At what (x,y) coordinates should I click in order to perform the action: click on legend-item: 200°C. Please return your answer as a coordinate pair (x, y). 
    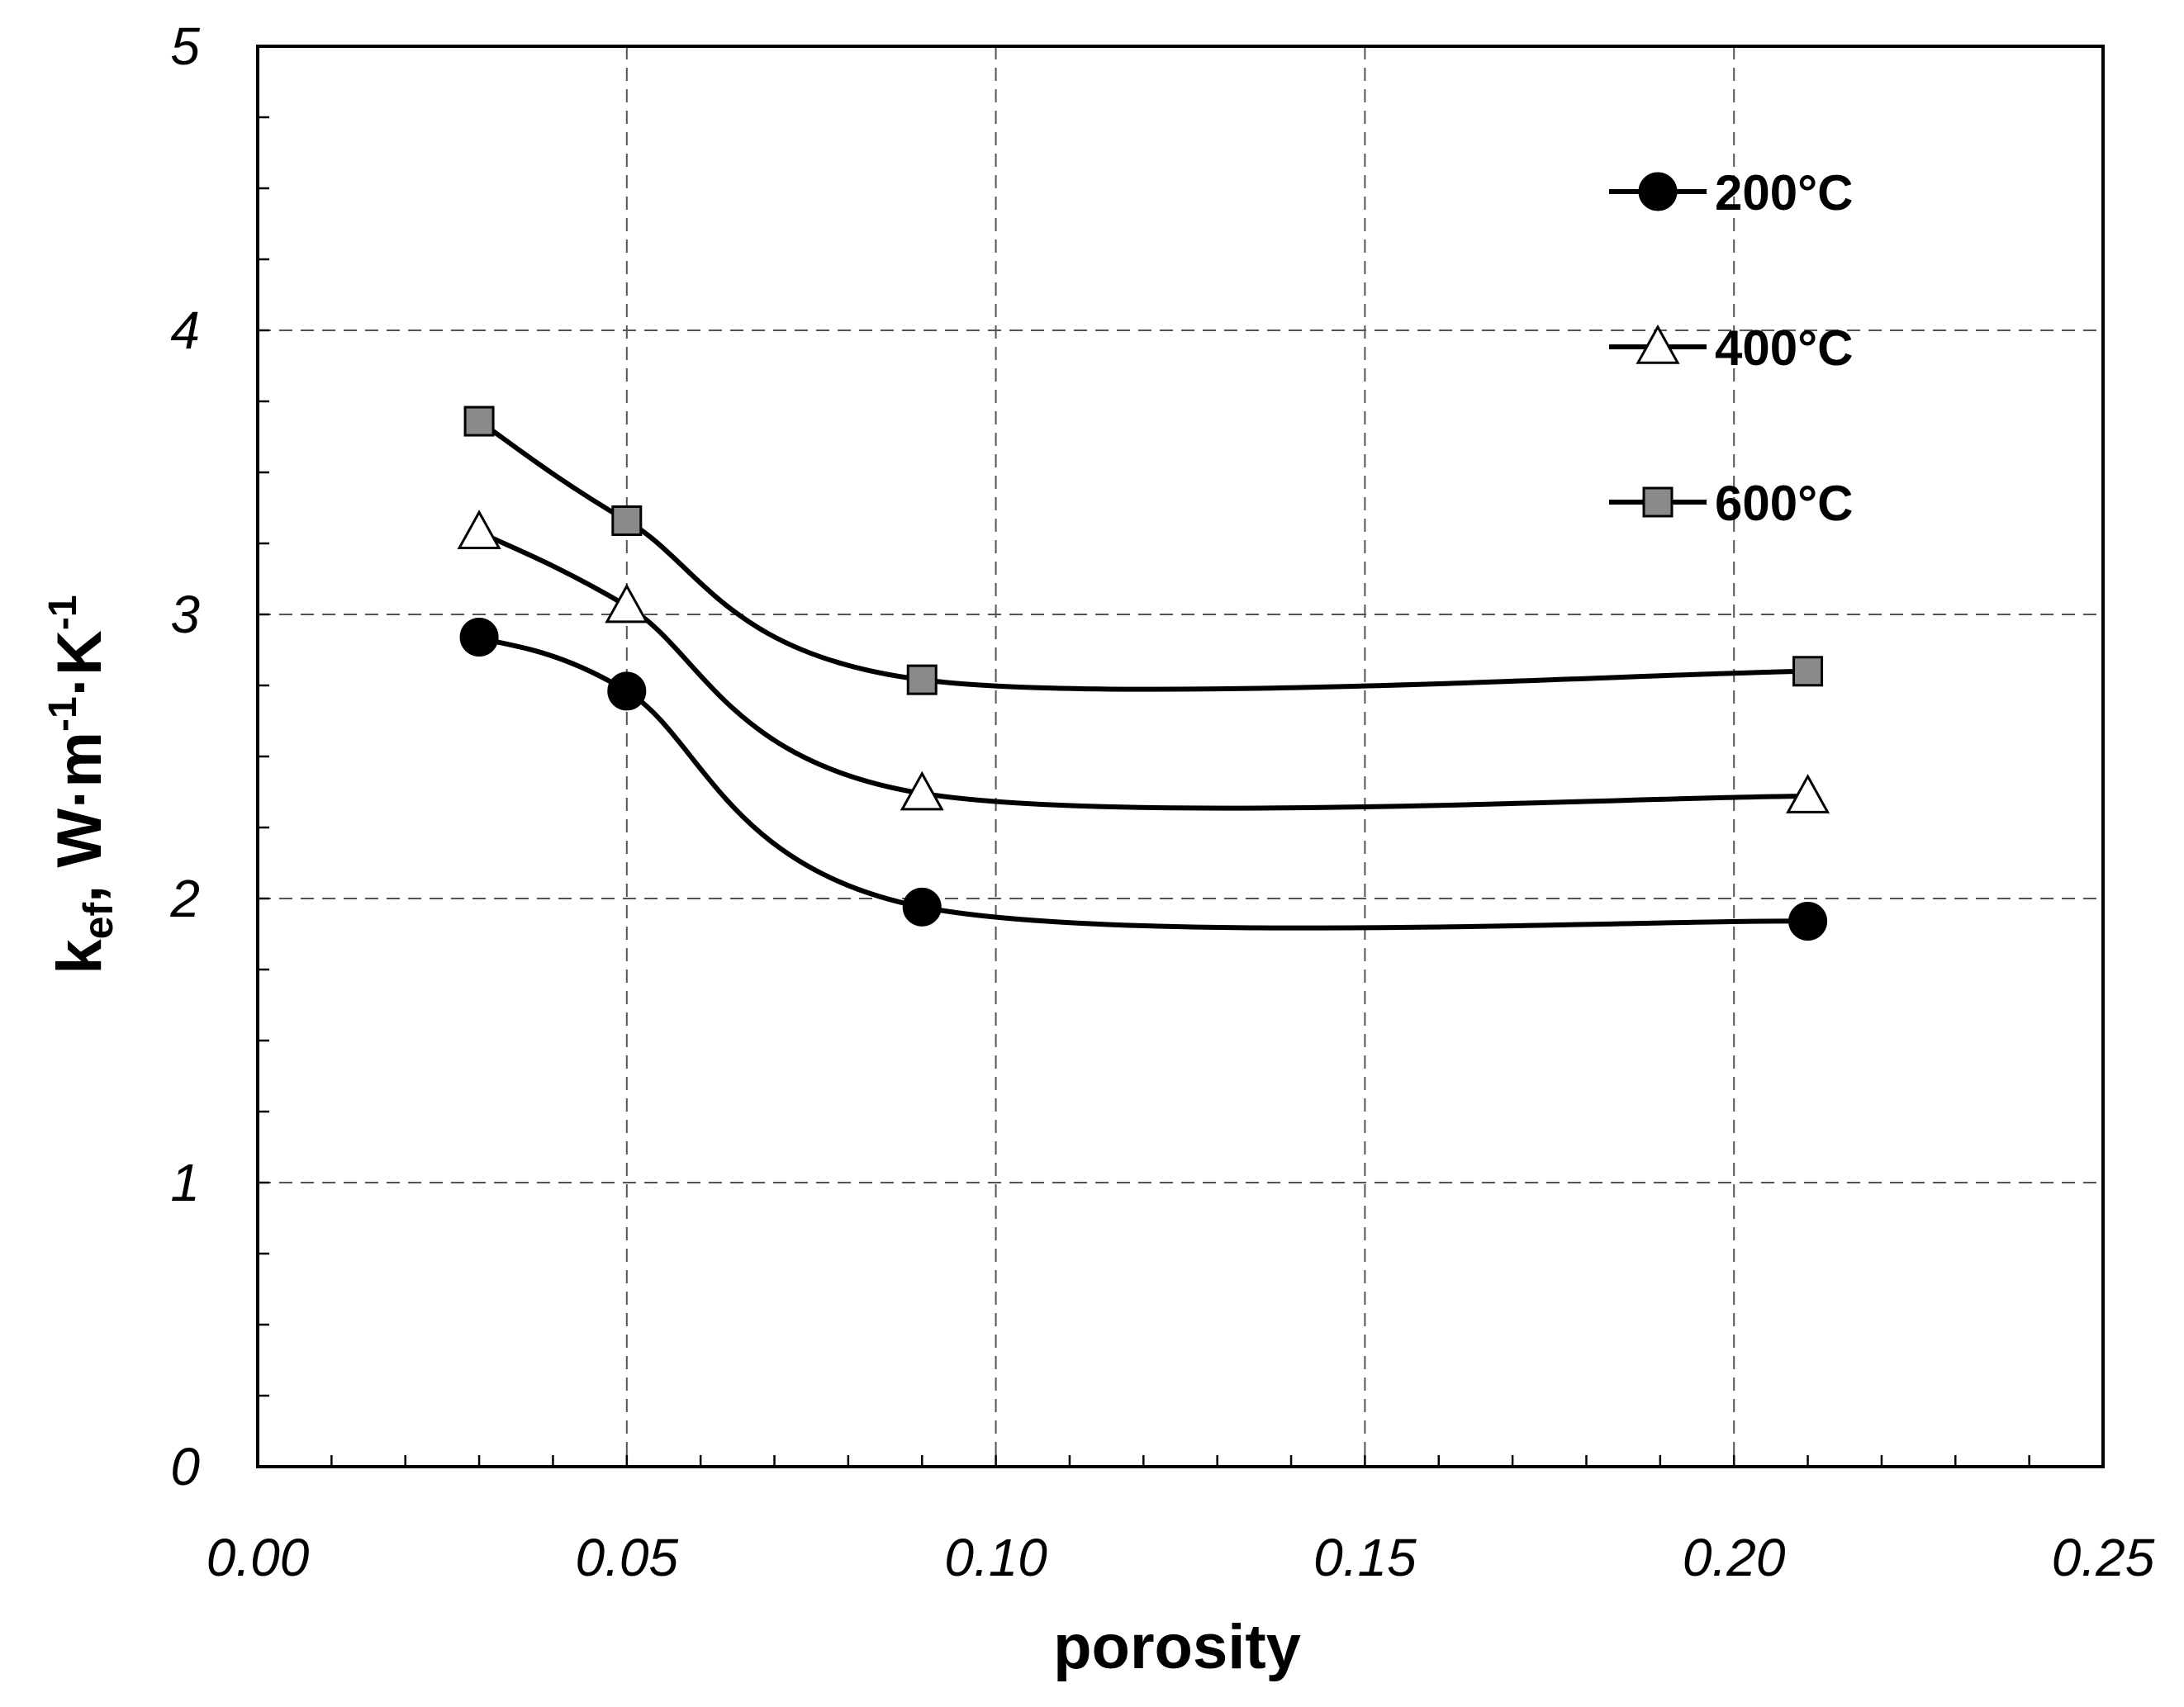
    Looking at the image, I should click on (1731, 192).